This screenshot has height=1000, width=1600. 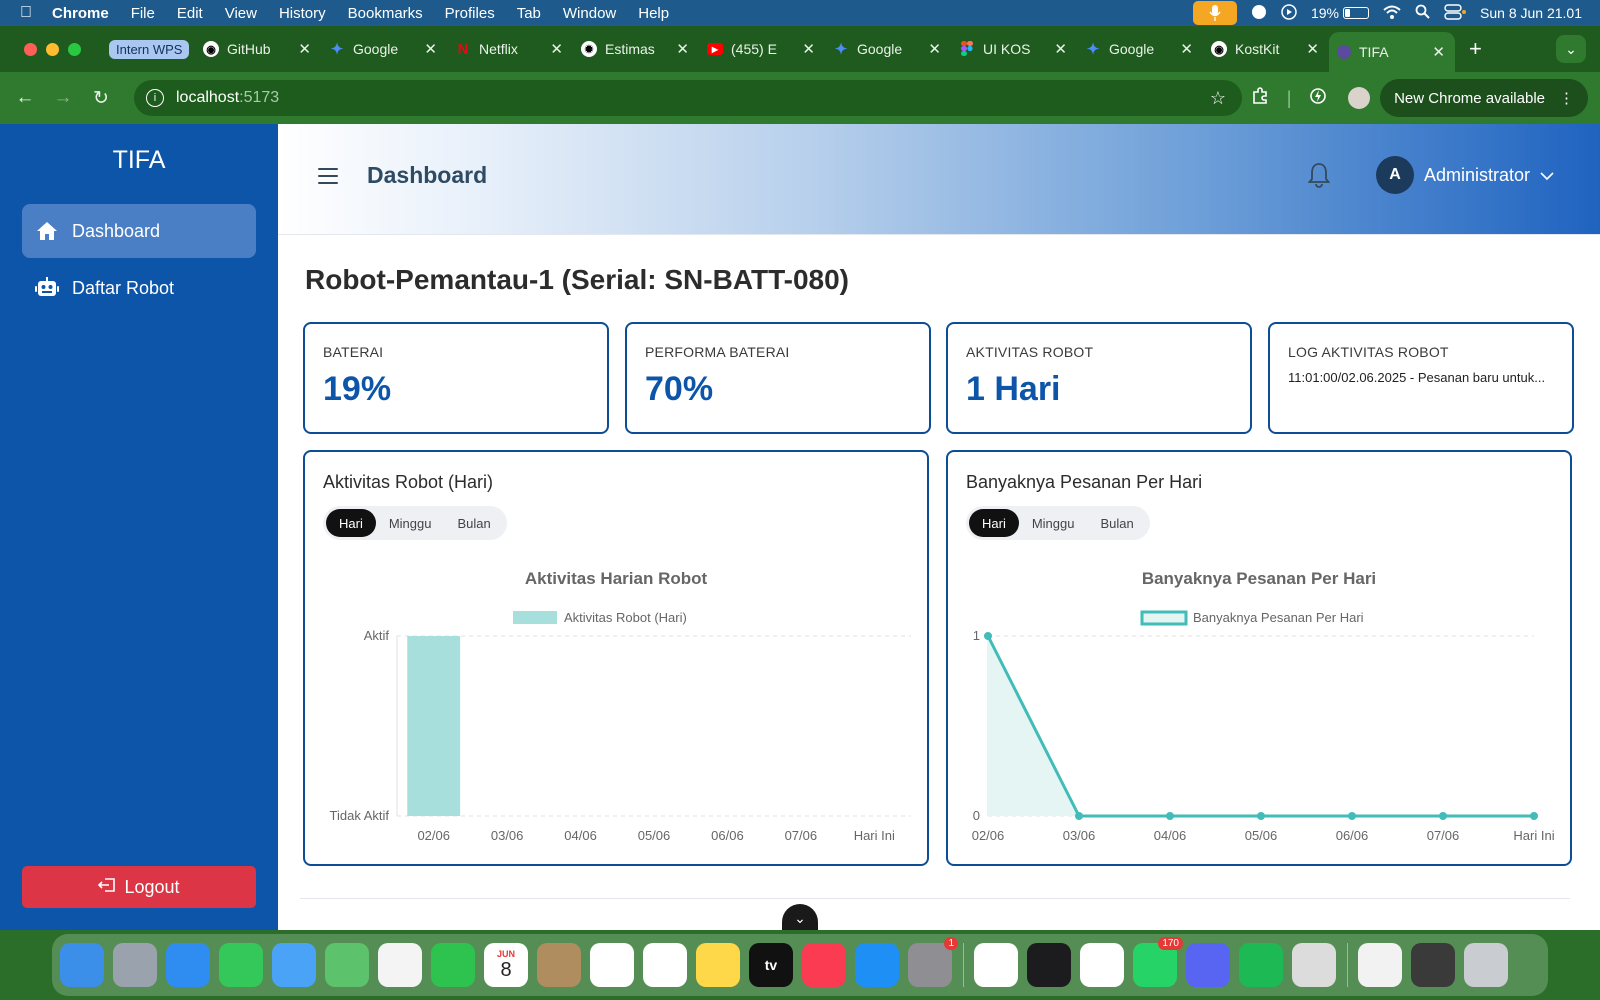 What do you see at coordinates (1259, 13) in the screenshot?
I see `moon-icon` at bounding box center [1259, 13].